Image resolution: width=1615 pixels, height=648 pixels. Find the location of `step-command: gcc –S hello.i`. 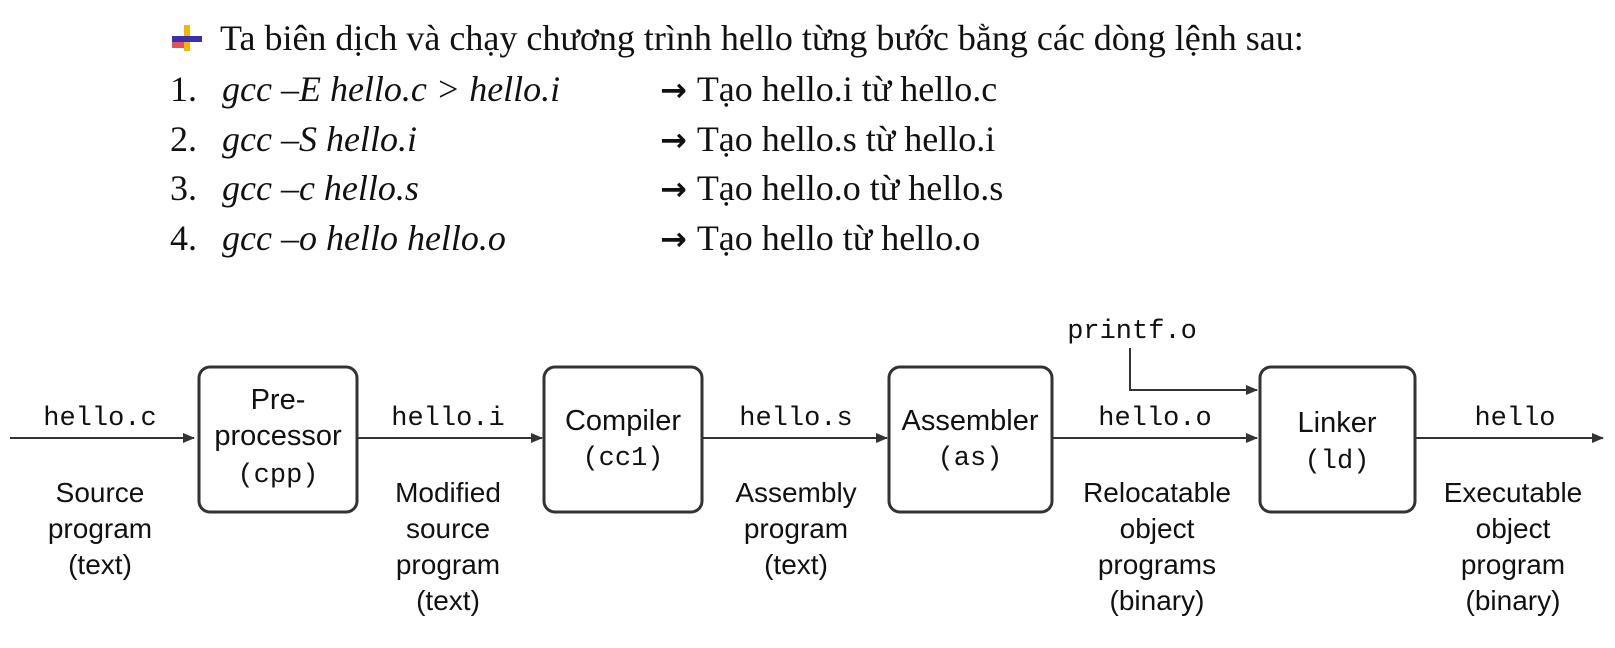

step-command: gcc –S hello.i is located at coordinates (319, 139).